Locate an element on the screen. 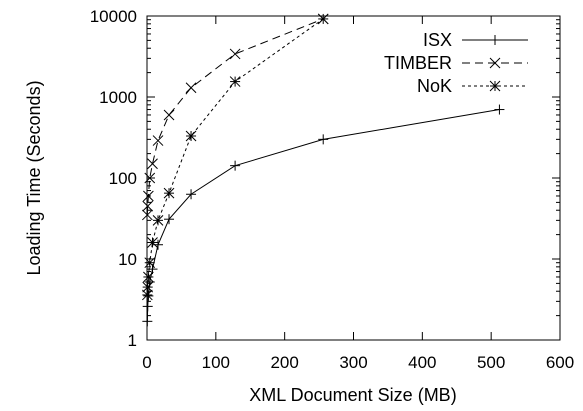 The image size is (583, 411). y-tick-label: 100 is located at coordinates (123, 178).